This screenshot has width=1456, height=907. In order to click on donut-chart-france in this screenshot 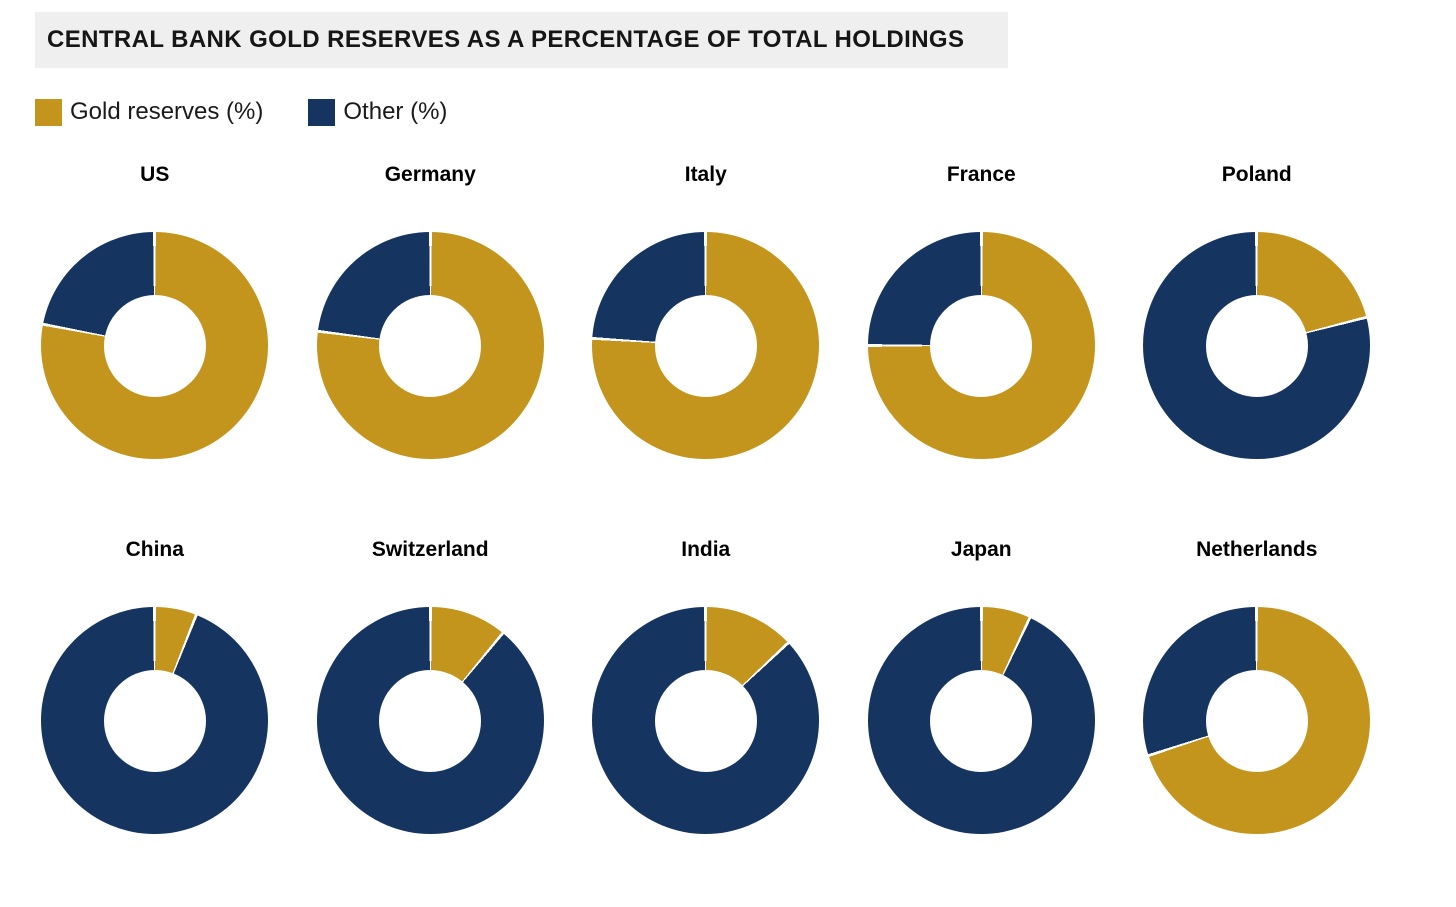, I will do `click(981, 345)`.